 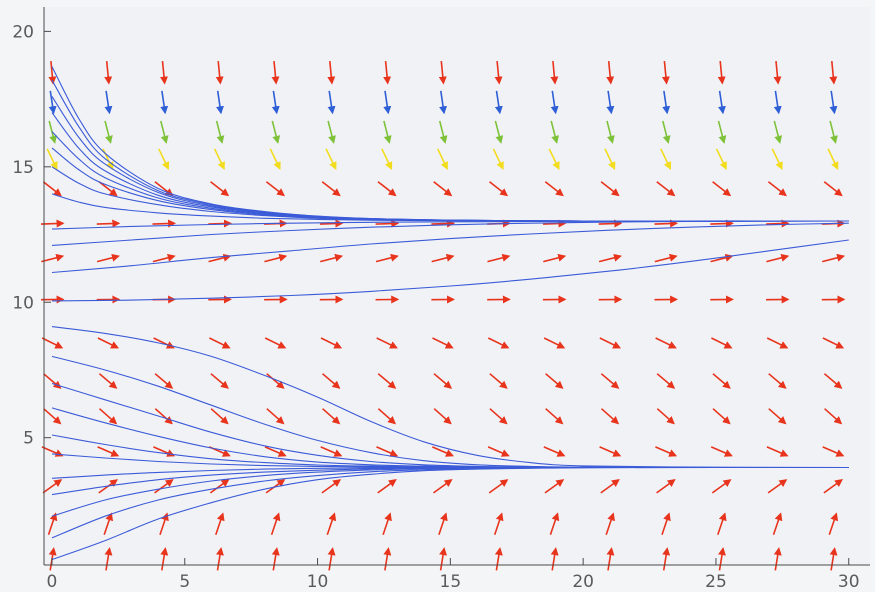 I want to click on x-tick-label: 30, so click(x=849, y=582).